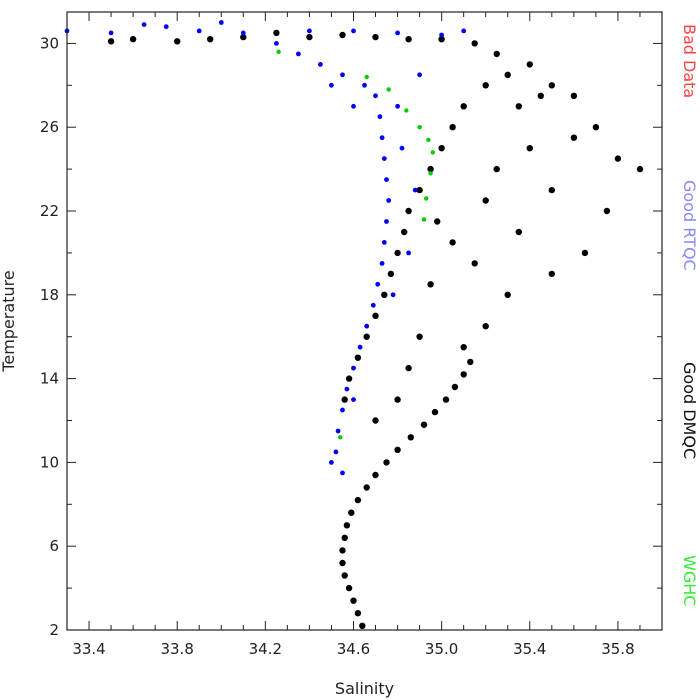  I want to click on series-wghc, so click(355, 244).